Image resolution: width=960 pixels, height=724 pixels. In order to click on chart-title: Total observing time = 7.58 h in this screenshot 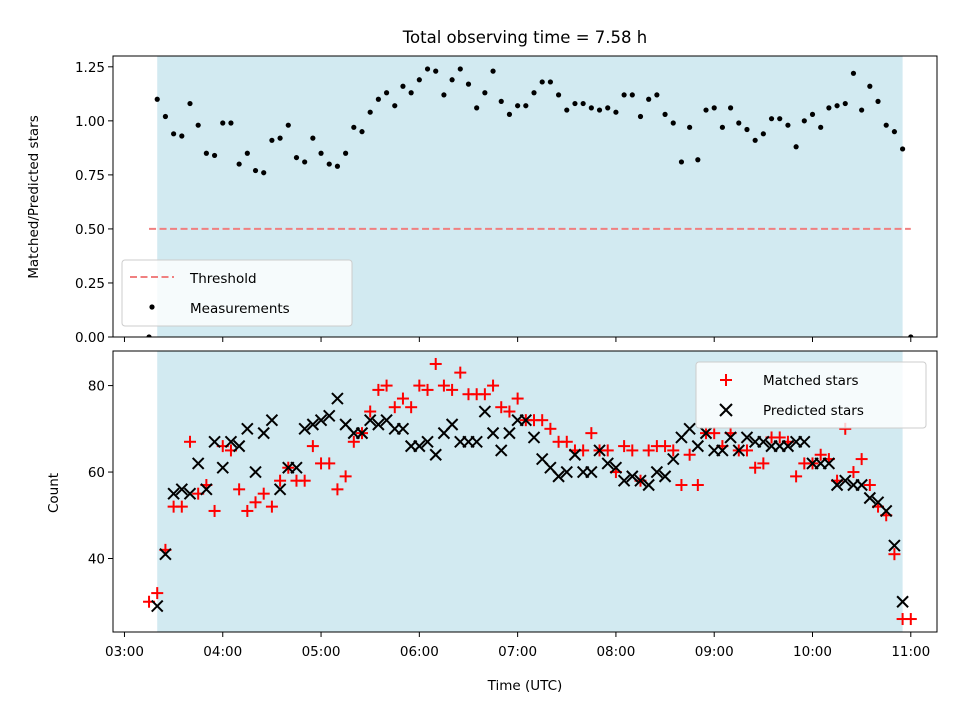, I will do `click(524, 37)`.